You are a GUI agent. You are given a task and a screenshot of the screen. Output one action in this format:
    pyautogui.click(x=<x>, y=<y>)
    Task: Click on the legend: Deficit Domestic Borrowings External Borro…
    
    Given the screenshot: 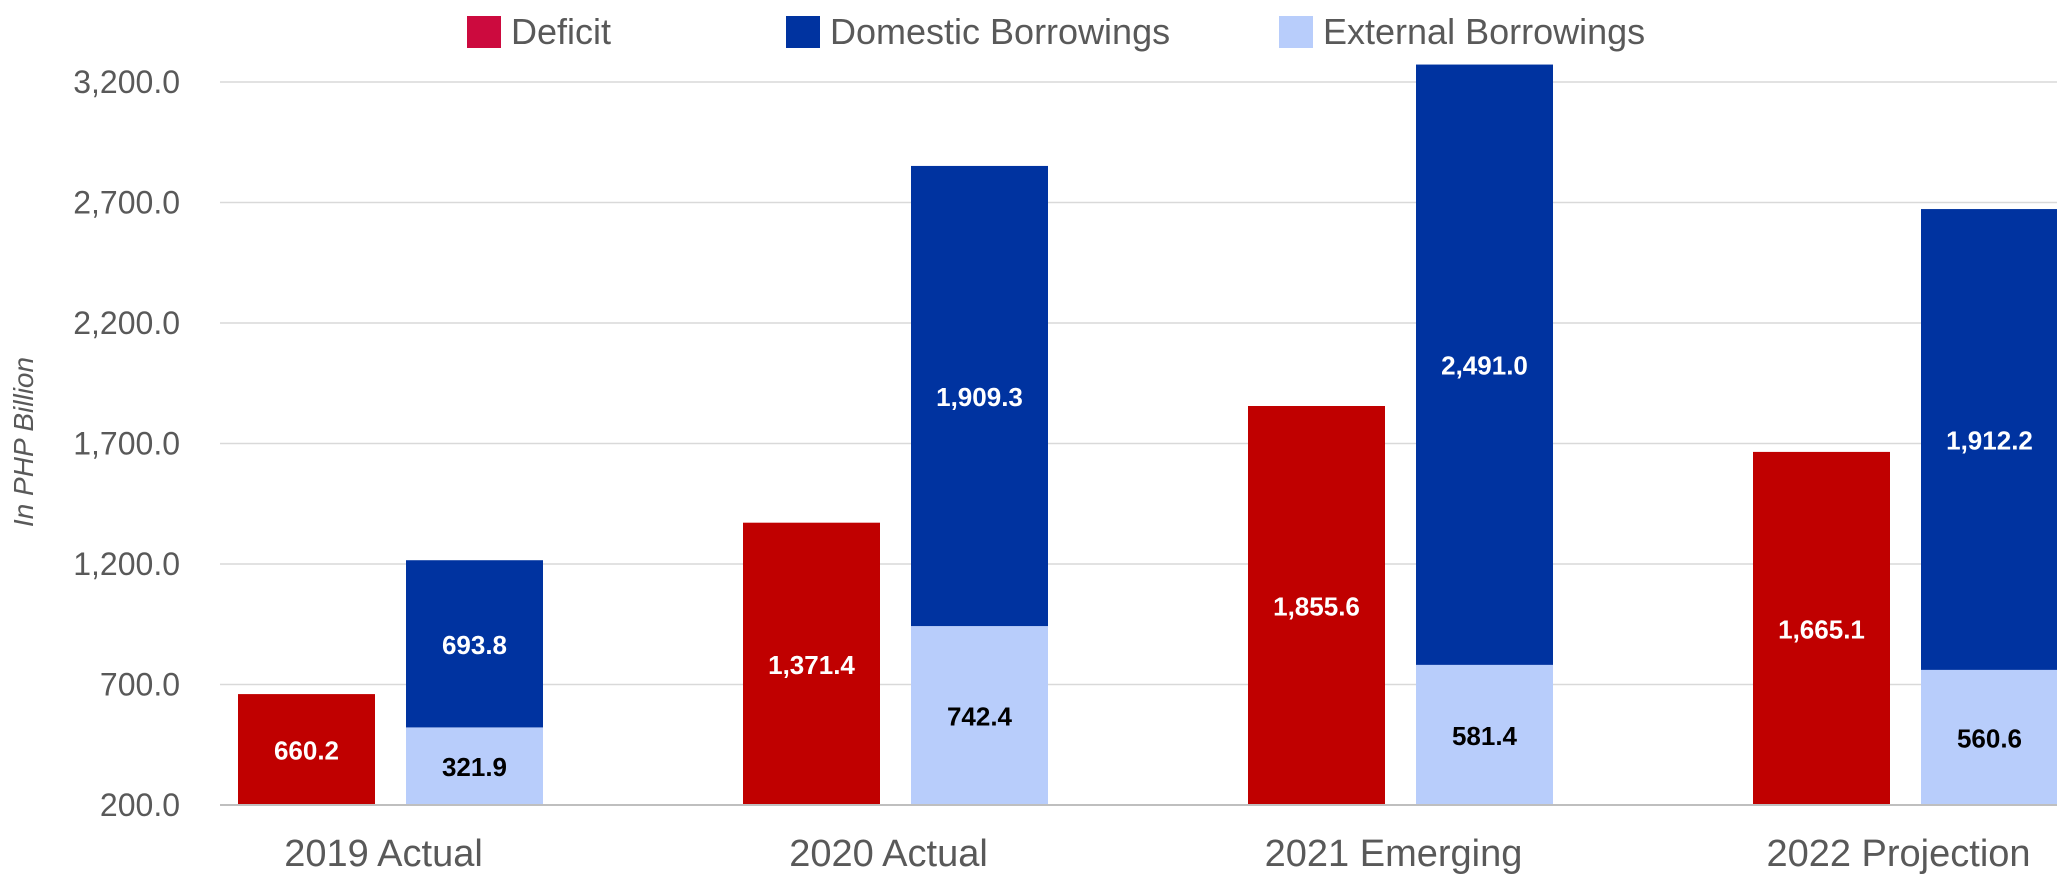 What is the action you would take?
    pyautogui.click(x=1056, y=31)
    